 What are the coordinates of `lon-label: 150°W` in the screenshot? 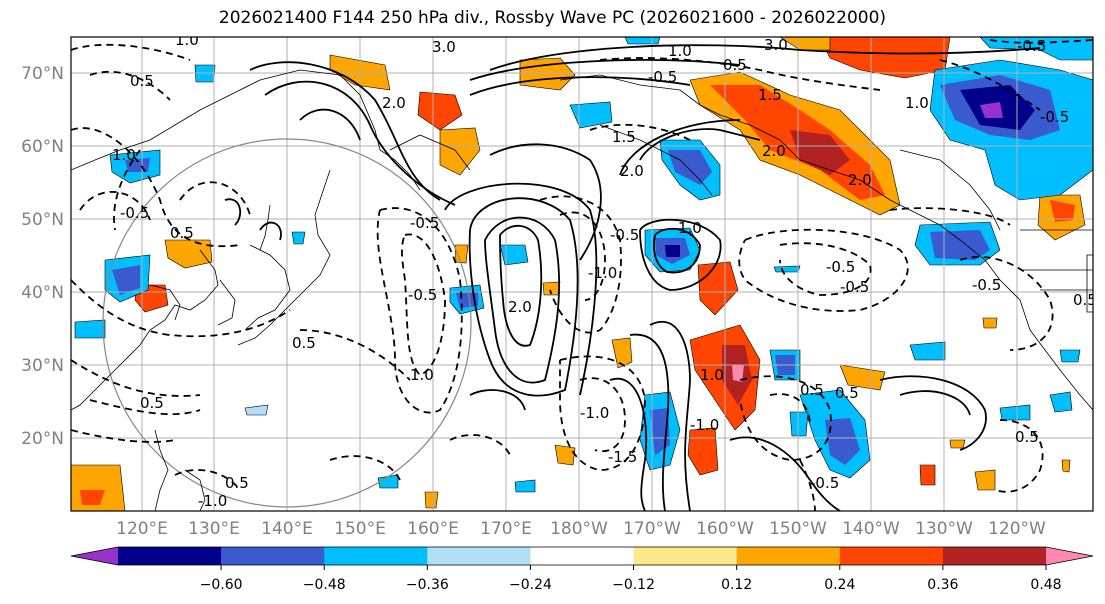 It's located at (798, 529).